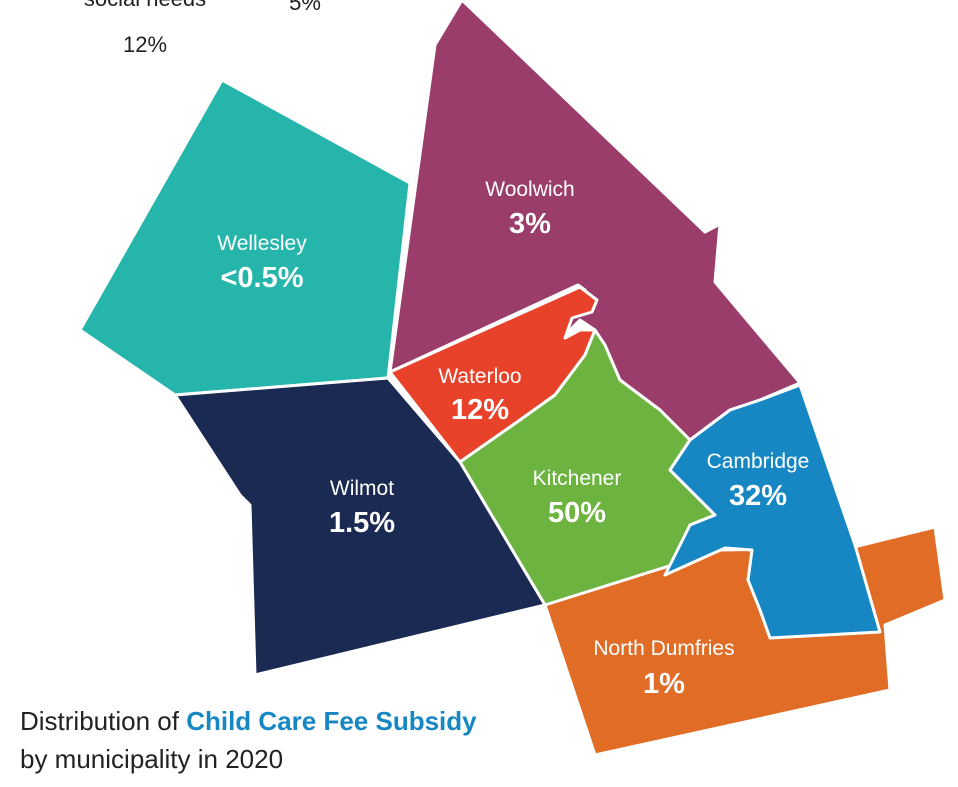 This screenshot has height=787, width=958. I want to click on header-label: social needs, so click(145, 5).